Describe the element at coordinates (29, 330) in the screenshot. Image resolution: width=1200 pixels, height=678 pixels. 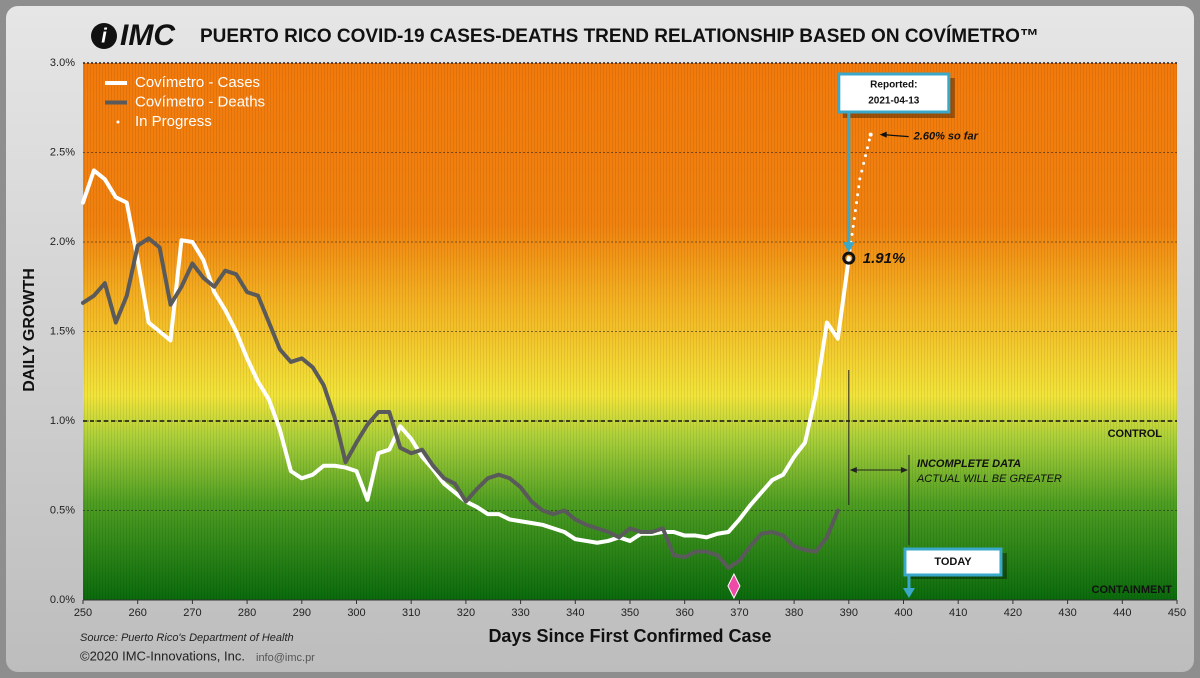
I see `y-axis-label: DAILY GROWTH` at that location.